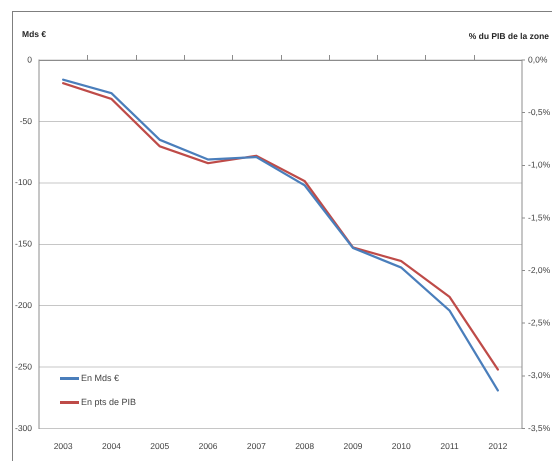 This screenshot has width=552, height=461. I want to click on x-tick-label: 2007, so click(256, 445).